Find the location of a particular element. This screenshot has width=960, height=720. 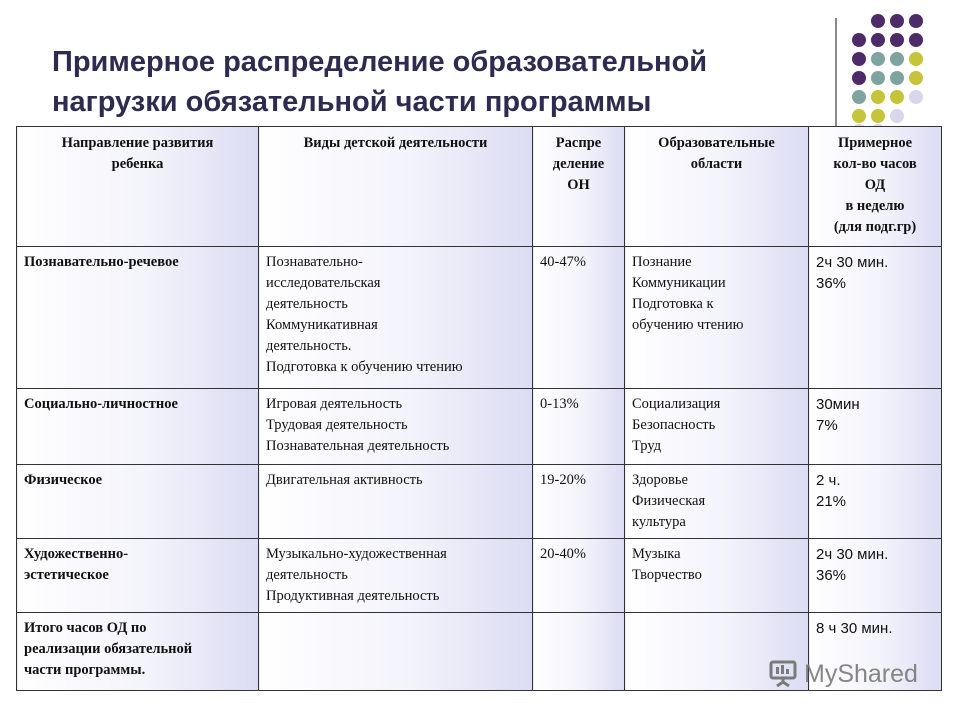

direction-line: эстетическое is located at coordinates (66, 575).